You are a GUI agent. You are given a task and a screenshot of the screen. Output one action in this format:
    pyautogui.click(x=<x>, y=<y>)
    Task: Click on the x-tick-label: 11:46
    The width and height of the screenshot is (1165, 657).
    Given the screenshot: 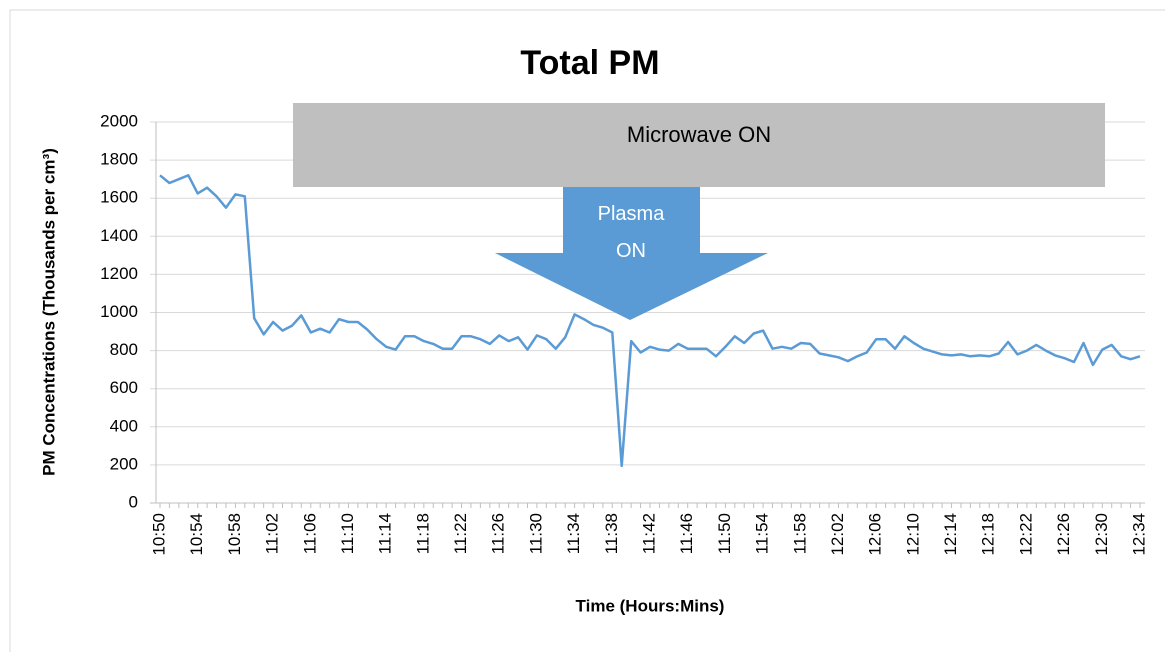 What is the action you would take?
    pyautogui.click(x=686, y=533)
    